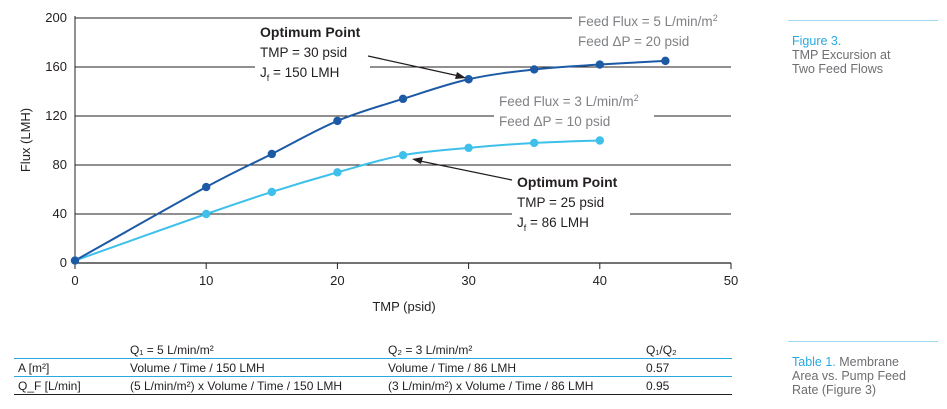 This screenshot has width=947, height=409. I want to click on series2-label-text: Feed Flux = 3 L/min/m, so click(566, 101).